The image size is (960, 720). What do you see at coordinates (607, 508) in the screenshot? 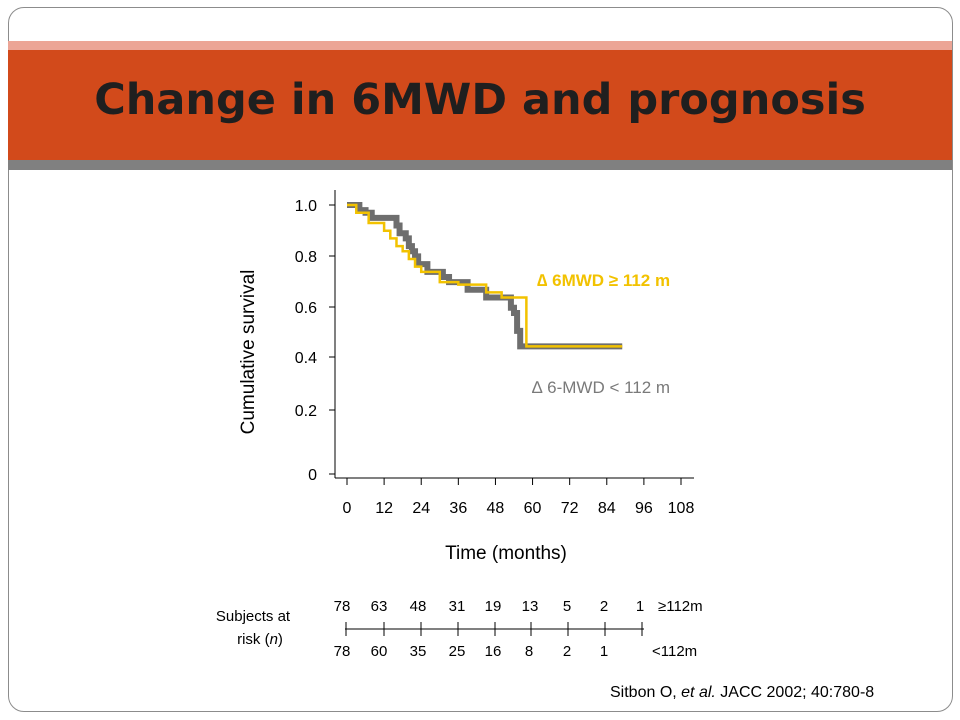
I see `x-tick-label: 84` at bounding box center [607, 508].